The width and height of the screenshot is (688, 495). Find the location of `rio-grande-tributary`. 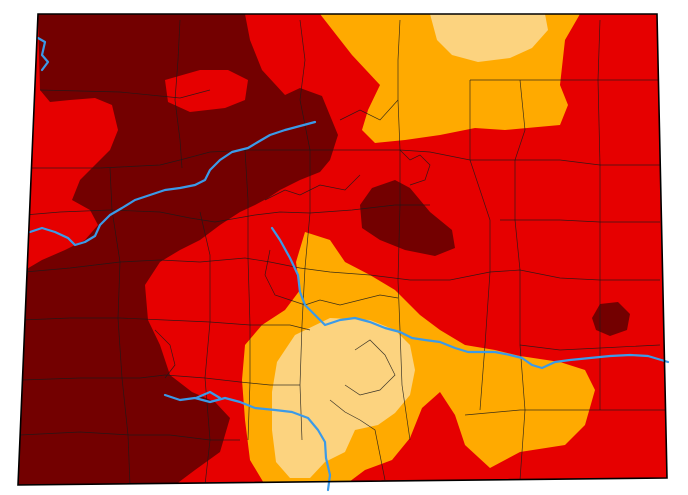

rio-grande-tributary is located at coordinates (208, 395).